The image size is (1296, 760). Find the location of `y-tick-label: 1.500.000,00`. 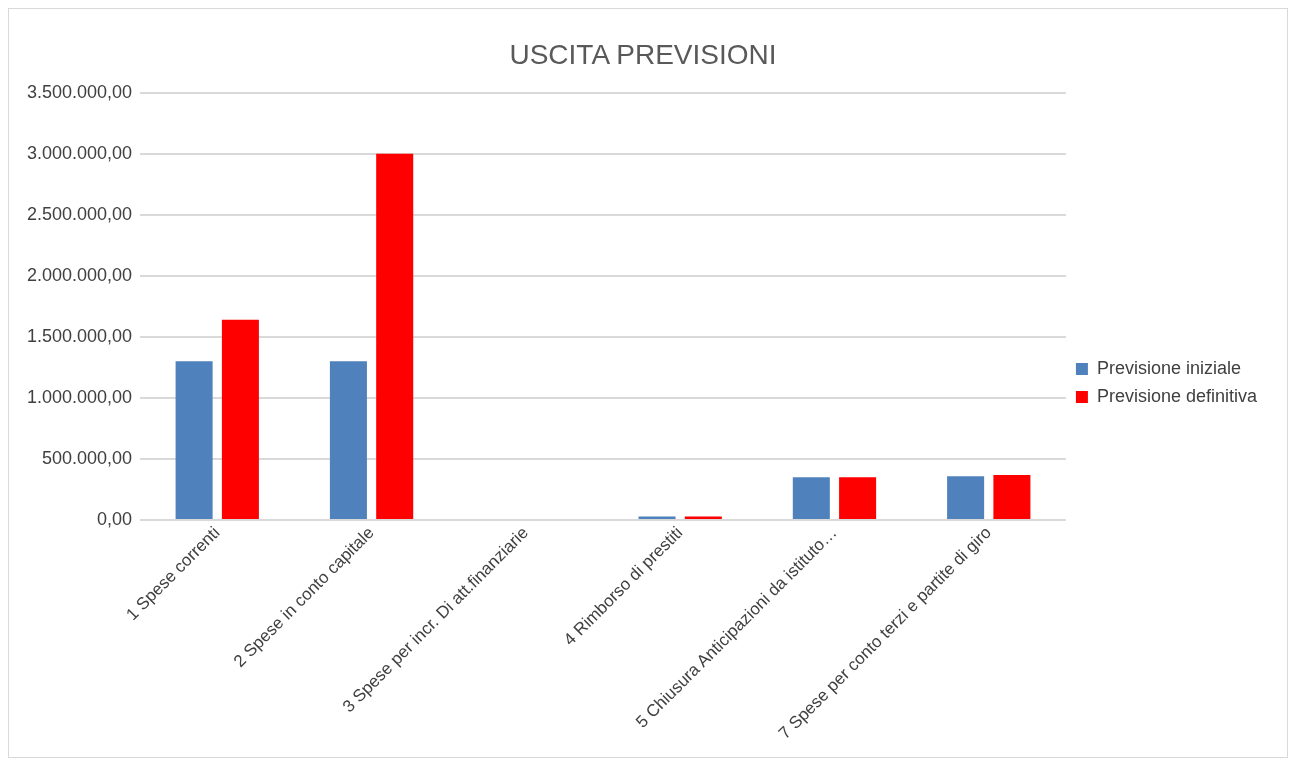

y-tick-label: 1.500.000,00 is located at coordinates (79, 335).